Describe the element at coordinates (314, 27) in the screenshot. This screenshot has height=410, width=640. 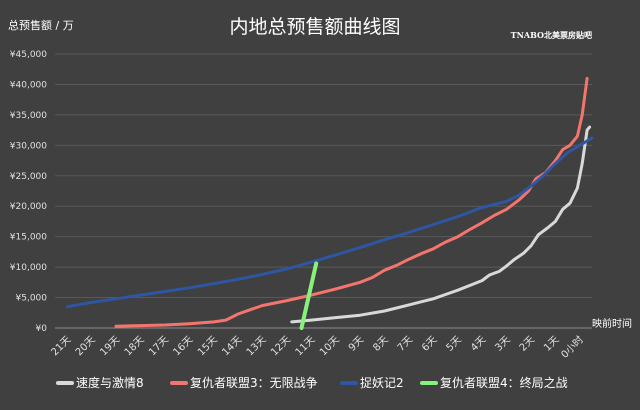
I see `chart-title: 内地总预售额曲线图` at that location.